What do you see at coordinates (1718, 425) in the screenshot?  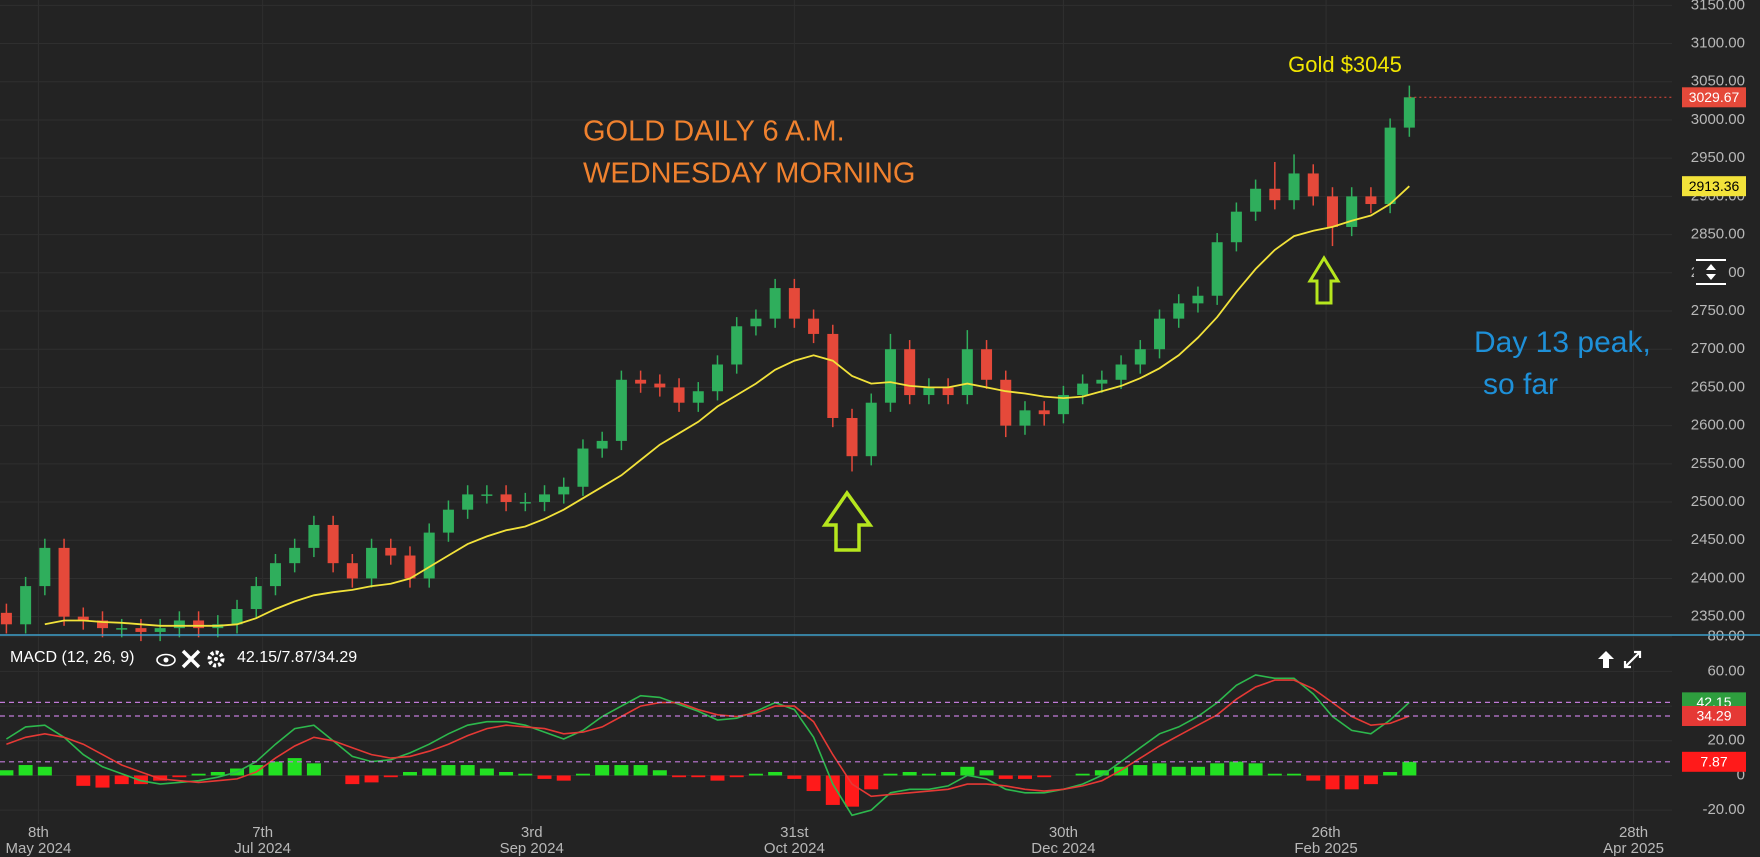 I see `y-tick-label: 2600.00` at bounding box center [1718, 425].